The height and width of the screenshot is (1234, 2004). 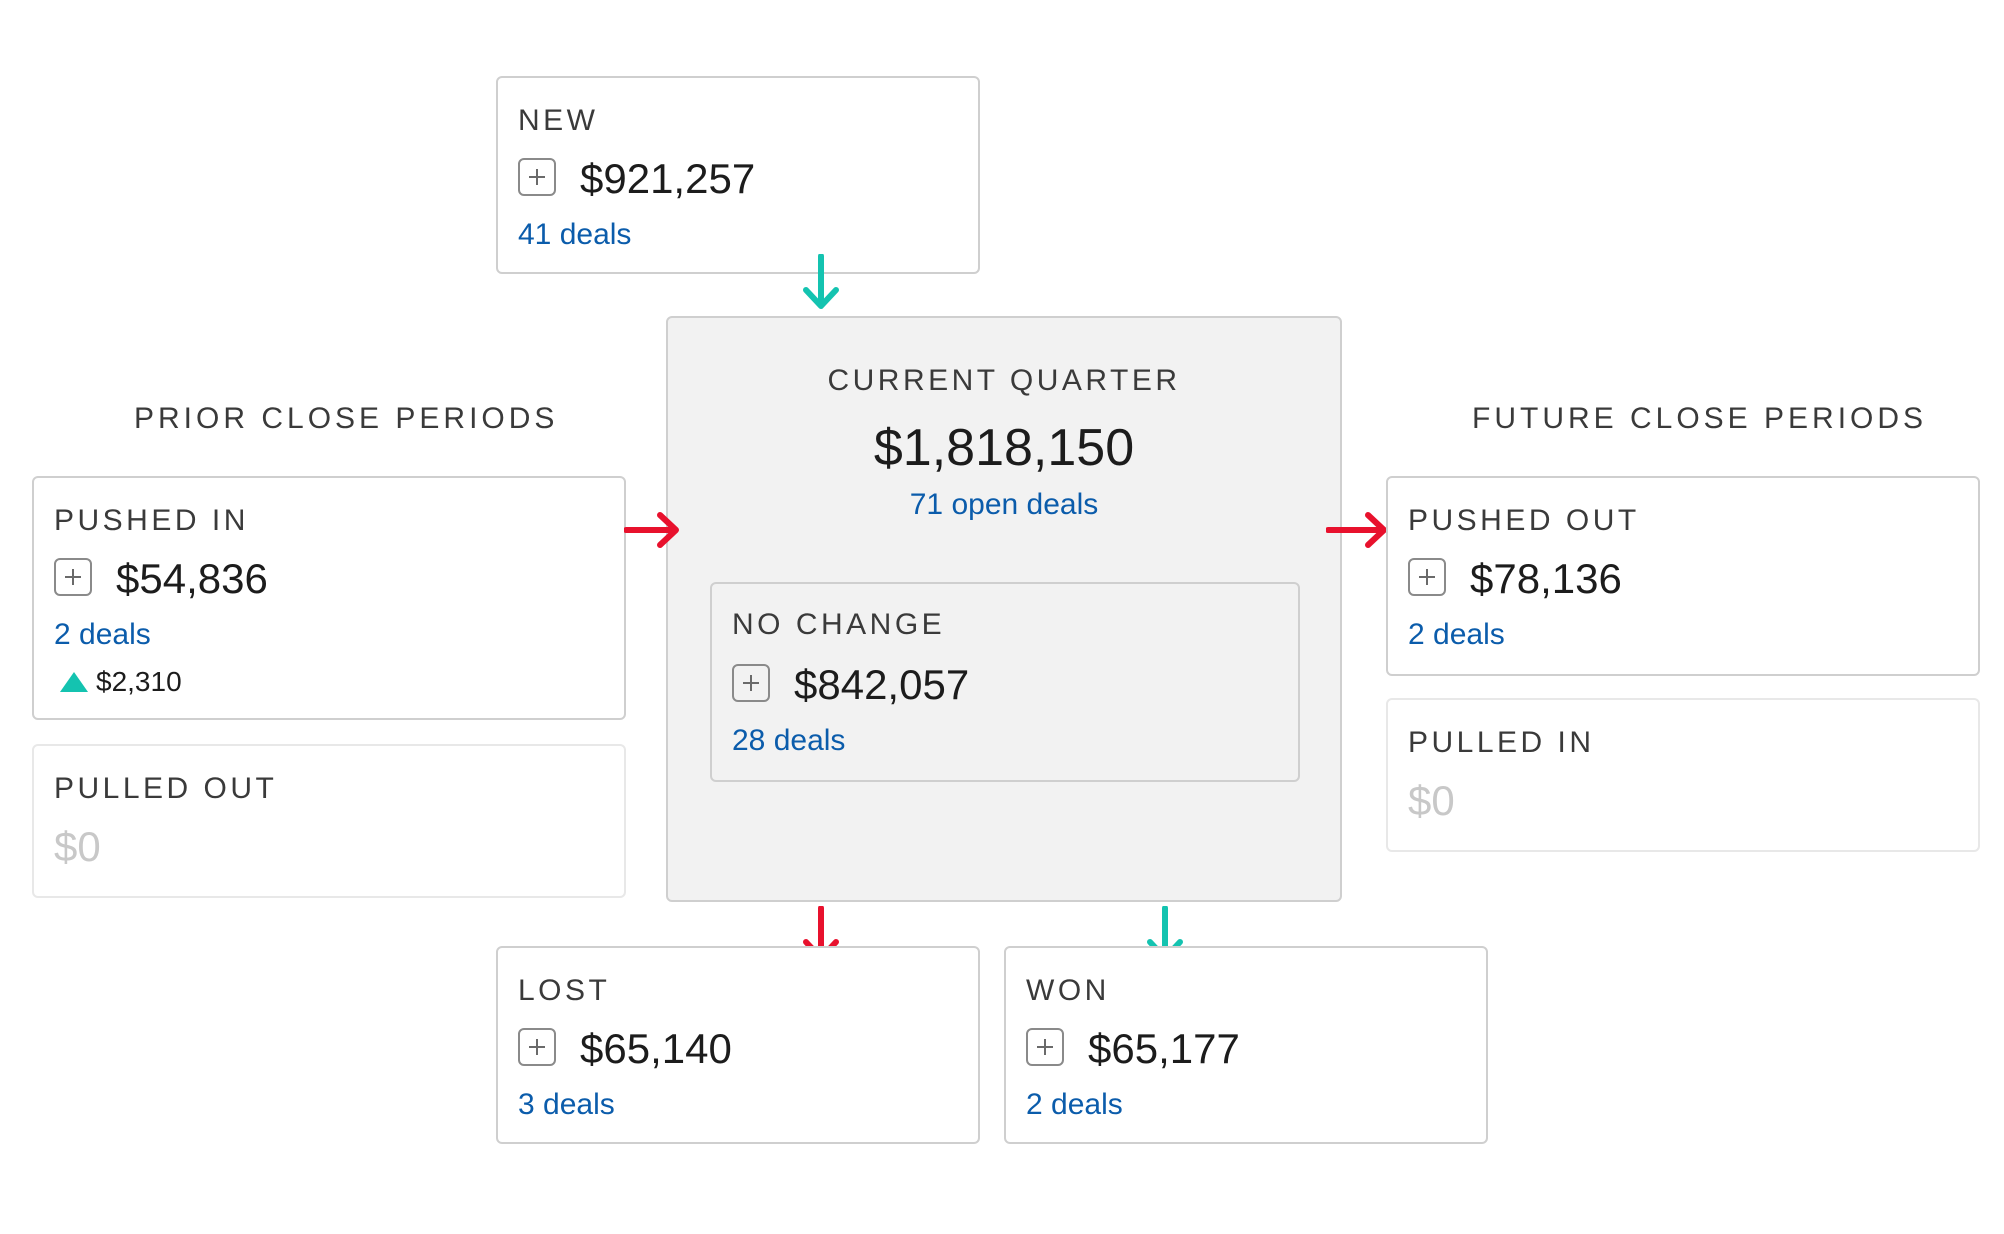 I want to click on new-deals-link: 41 deals, so click(x=575, y=234).